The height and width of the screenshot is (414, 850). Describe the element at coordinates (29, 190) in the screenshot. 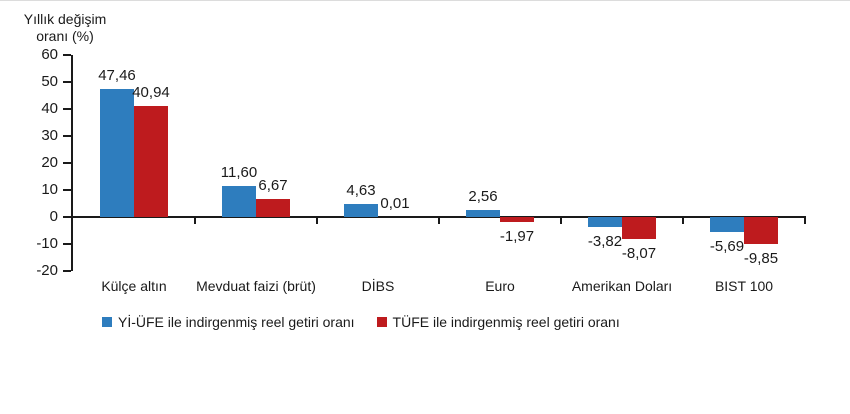

I see `y-axis-tick-label: 10` at that location.